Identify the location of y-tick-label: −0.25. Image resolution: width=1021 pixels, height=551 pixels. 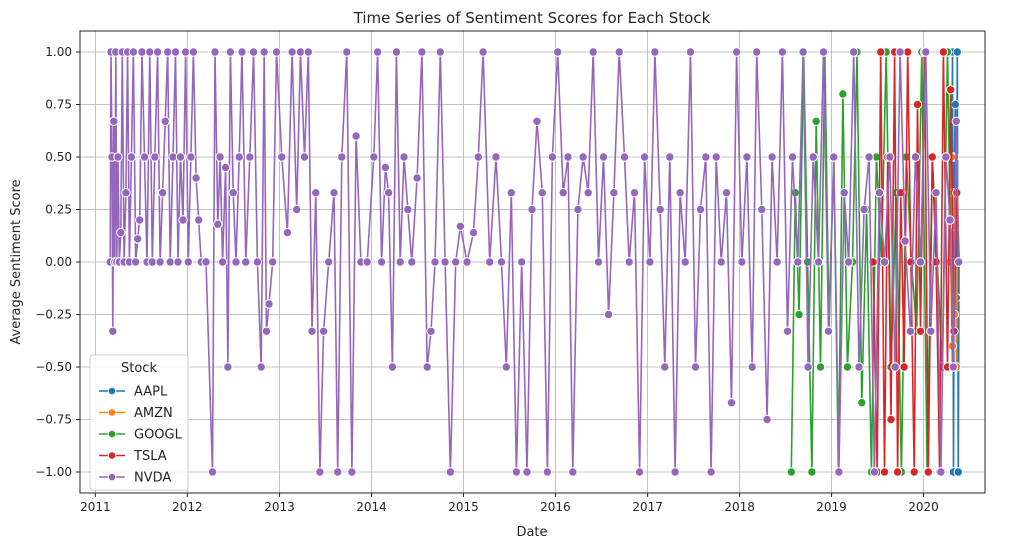
(53, 315).